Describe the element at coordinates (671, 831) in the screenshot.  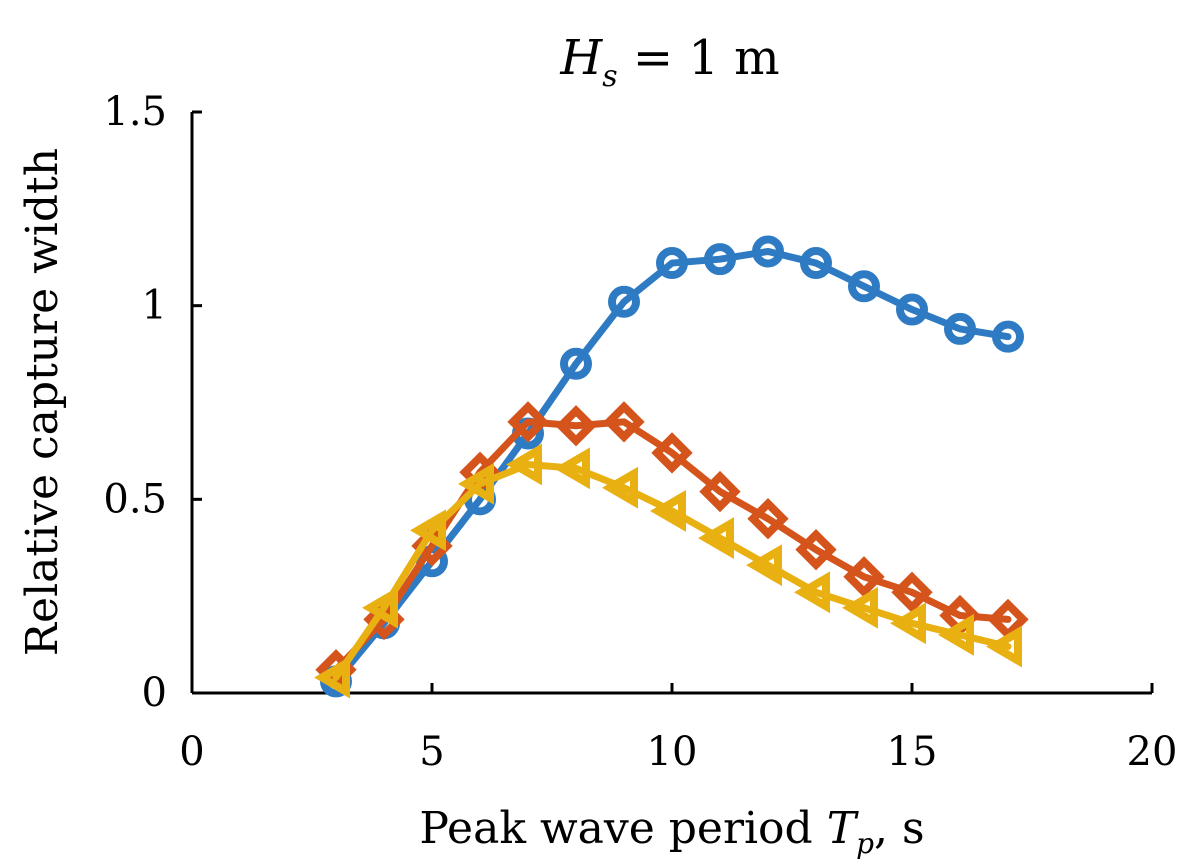
I see `x-axis-label: Peak wave period Tp, s` at that location.